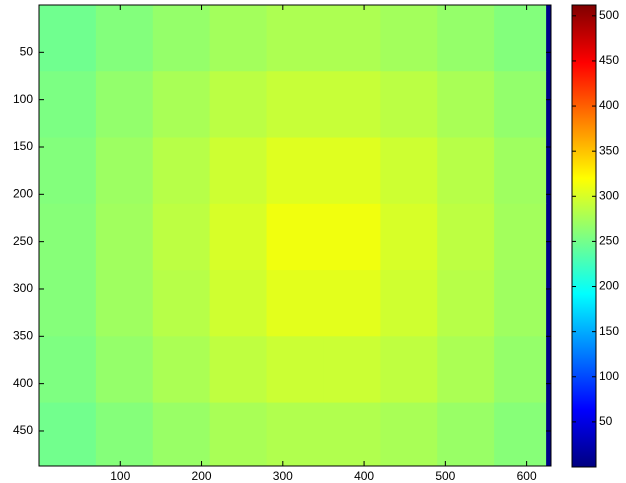 This screenshot has height=483, width=626. I want to click on colorbar-tick-label: 150, so click(609, 331).